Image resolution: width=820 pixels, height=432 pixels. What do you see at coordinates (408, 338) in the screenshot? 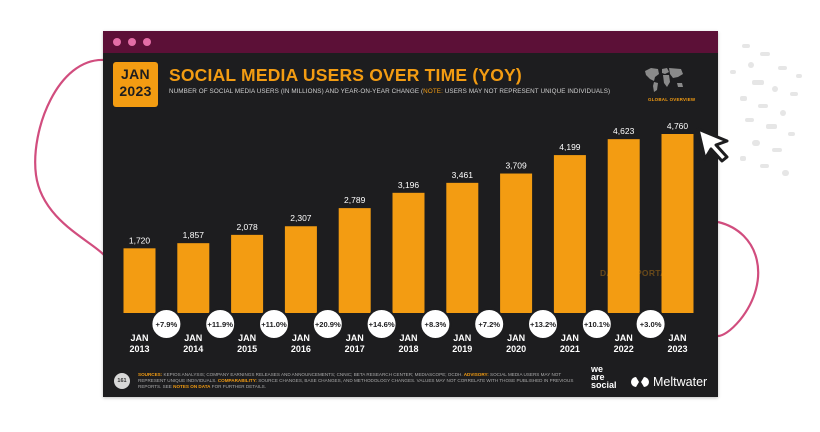
I see `x-tick-month-2018: JAN` at bounding box center [408, 338].